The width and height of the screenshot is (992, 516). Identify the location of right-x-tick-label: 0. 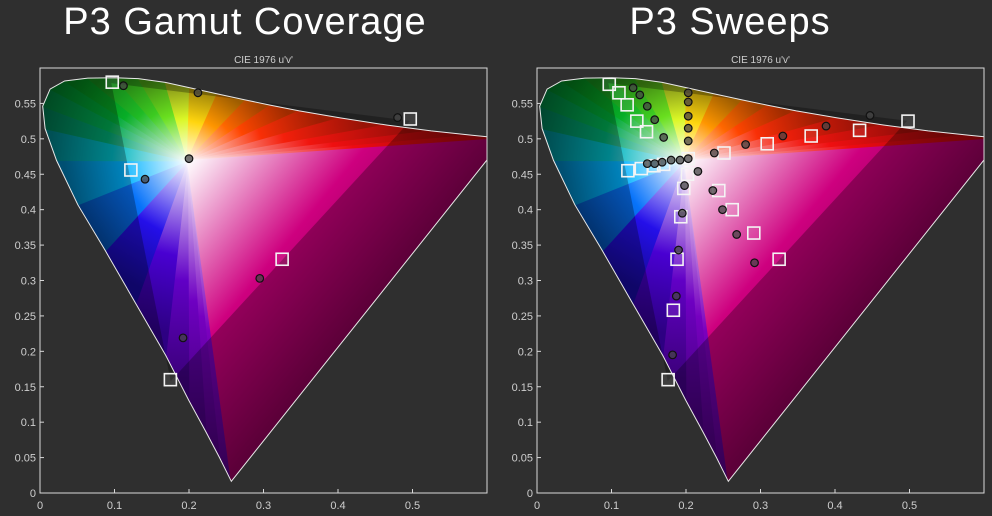
(537, 506).